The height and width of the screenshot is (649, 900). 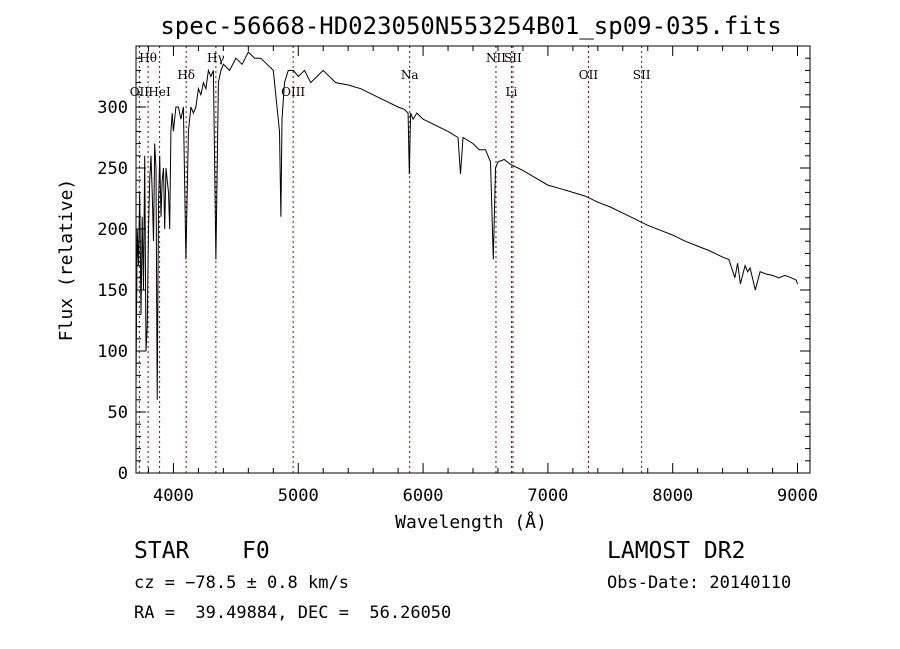 What do you see at coordinates (123, 474) in the screenshot?
I see `y-tick-label: 0` at bounding box center [123, 474].